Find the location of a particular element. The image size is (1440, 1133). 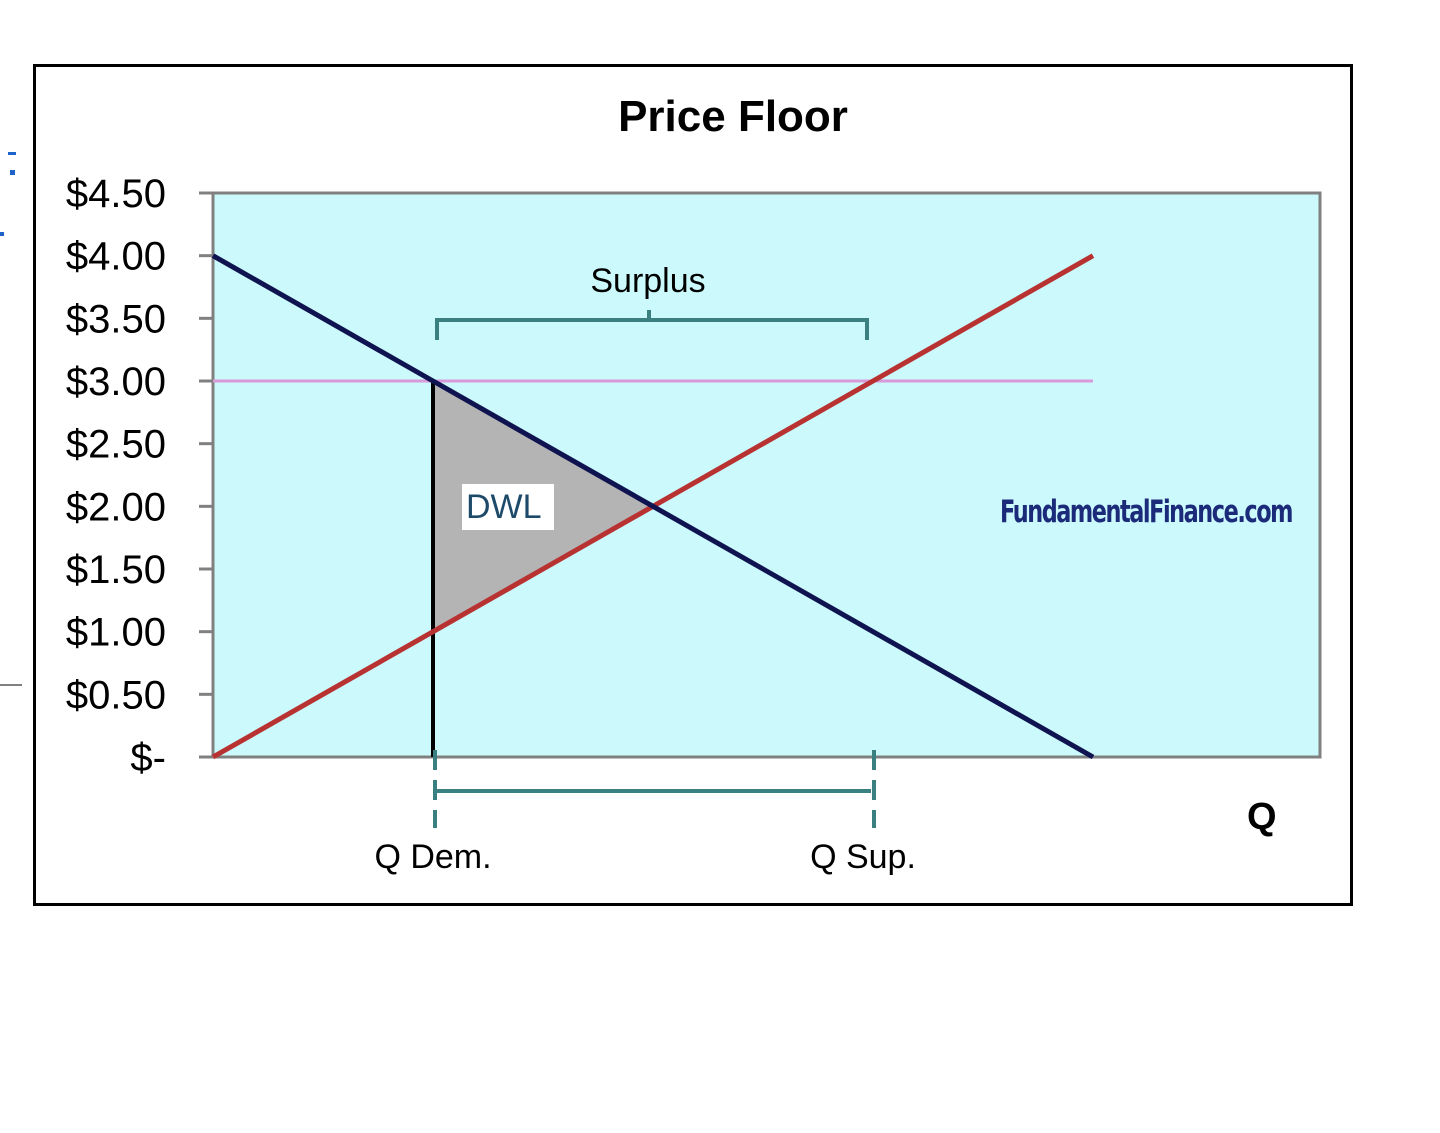

q-supplied-label: Q Sup. is located at coordinates (863, 857).